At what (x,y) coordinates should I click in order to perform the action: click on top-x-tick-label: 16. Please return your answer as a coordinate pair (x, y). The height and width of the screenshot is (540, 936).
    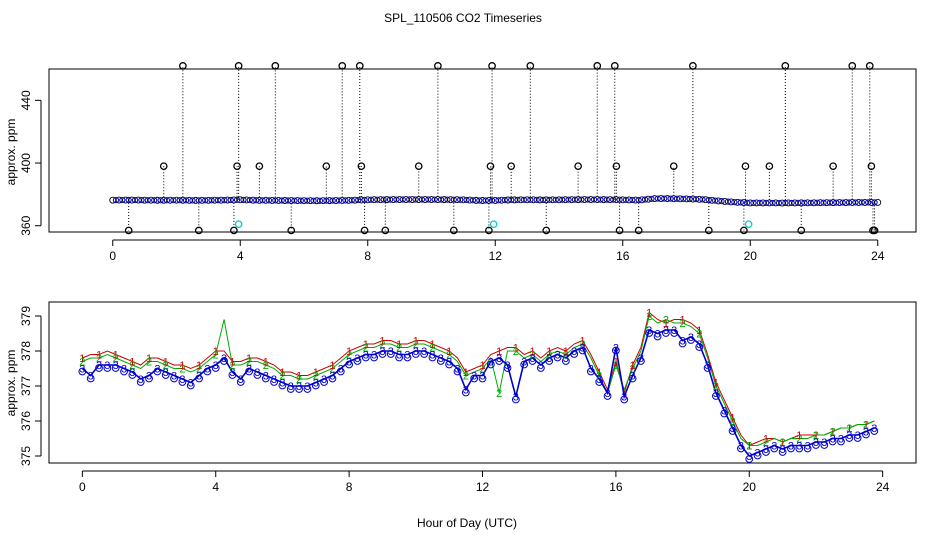
    Looking at the image, I should click on (623, 256).